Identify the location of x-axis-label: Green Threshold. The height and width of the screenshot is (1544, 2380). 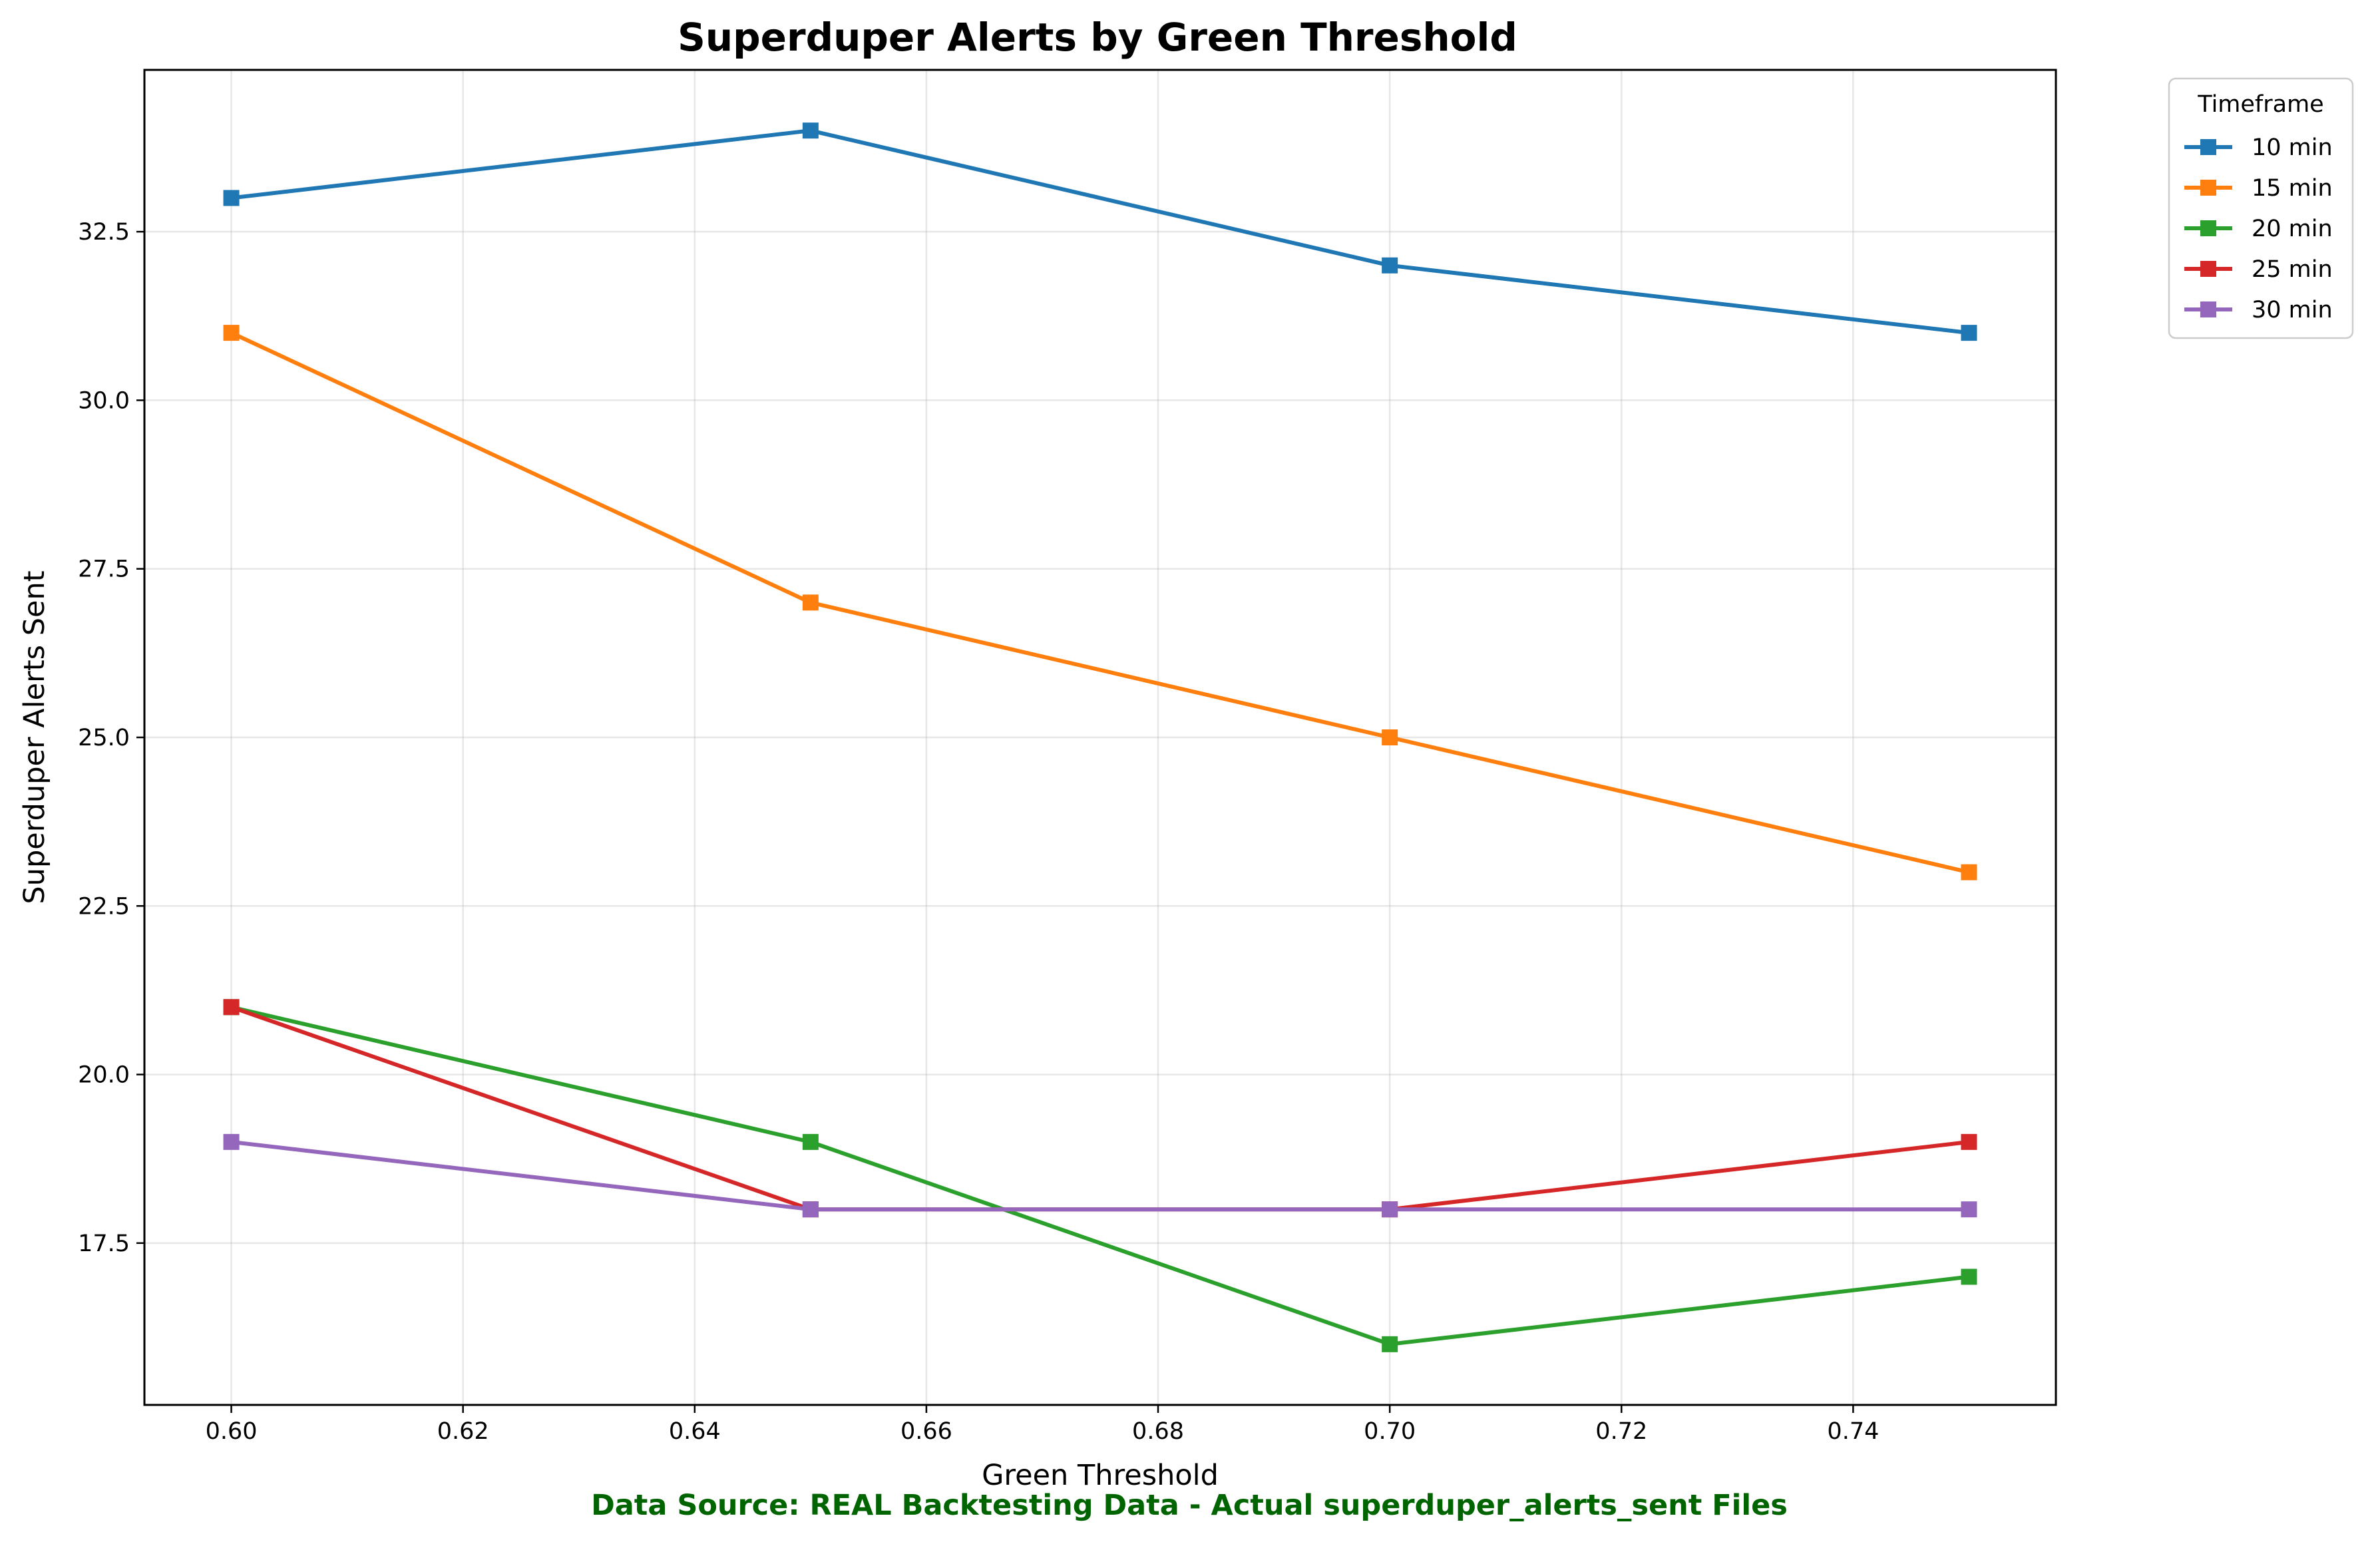
(1100, 1475).